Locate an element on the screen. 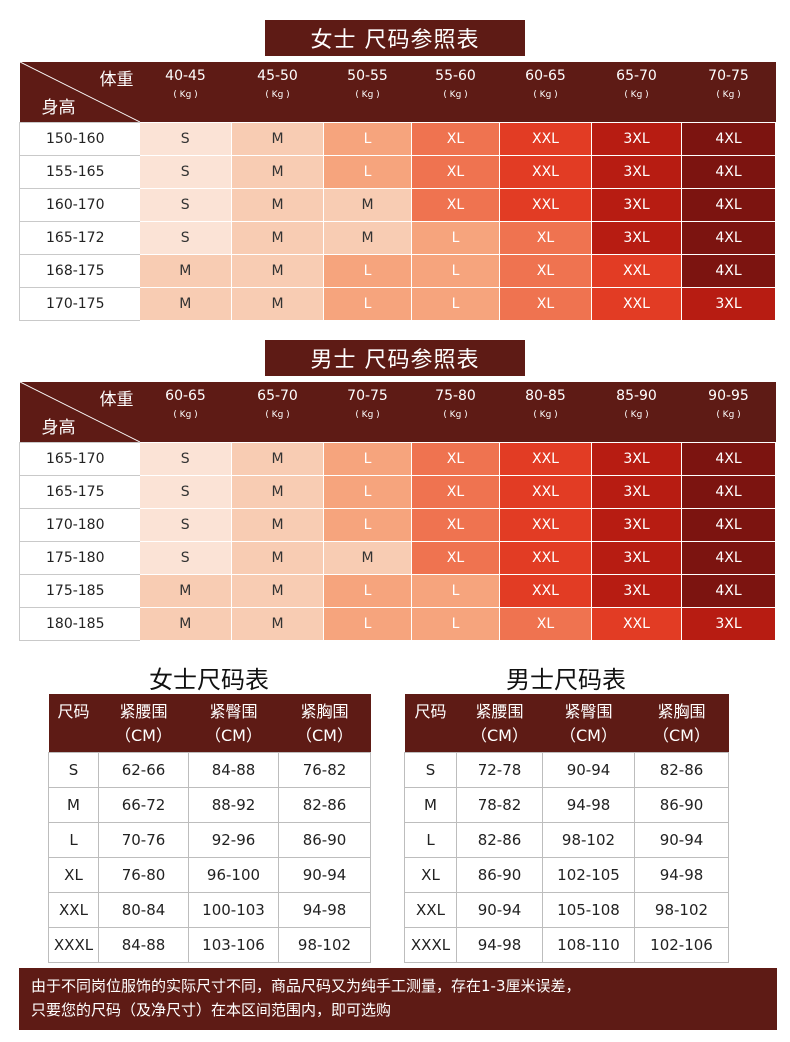 The image size is (790, 1042). measure-header-label: 尺码 is located at coordinates (430, 711).